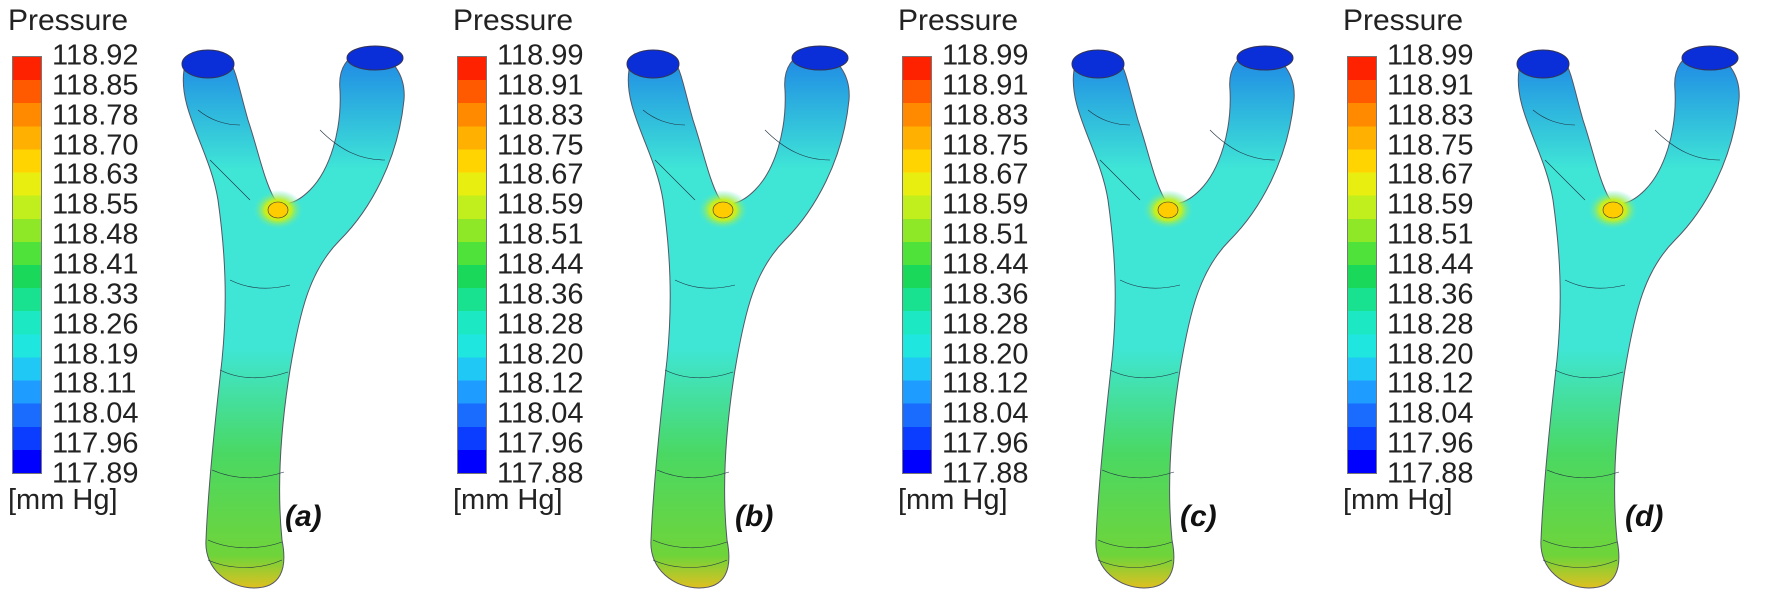 The image size is (1780, 603). Describe the element at coordinates (95, 354) in the screenshot. I see `legend-tick-label: 118.19` at that location.